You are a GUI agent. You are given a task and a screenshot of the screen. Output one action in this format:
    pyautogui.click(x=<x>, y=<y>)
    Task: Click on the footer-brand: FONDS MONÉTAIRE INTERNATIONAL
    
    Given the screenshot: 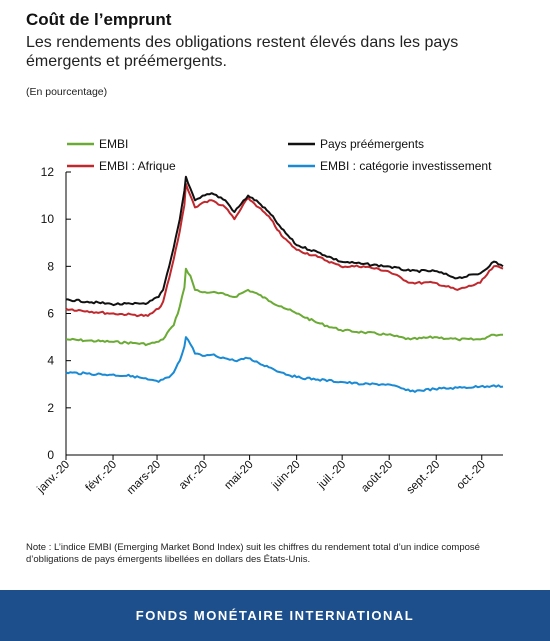 What is the action you would take?
    pyautogui.click(x=275, y=615)
    